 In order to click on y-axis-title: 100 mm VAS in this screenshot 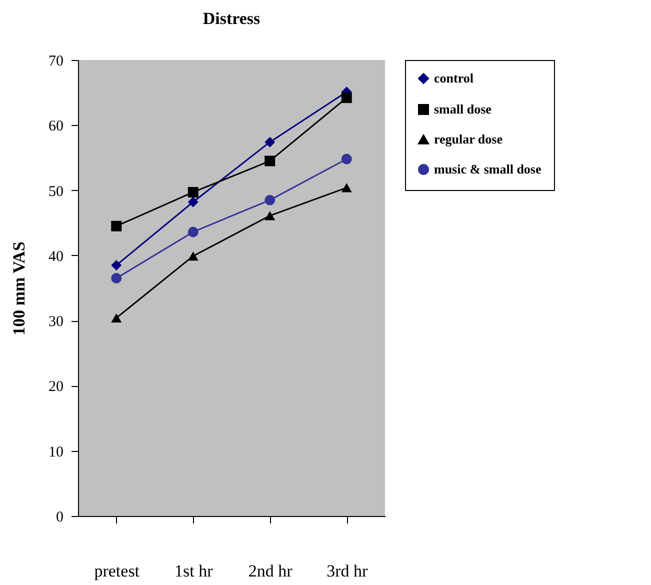, I will do `click(19, 289)`.